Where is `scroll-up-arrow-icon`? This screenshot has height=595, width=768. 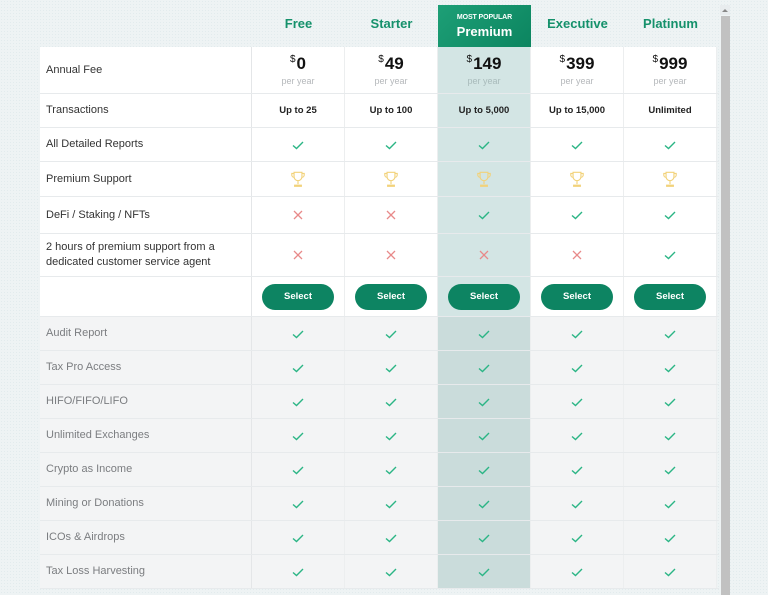
scroll-up-arrow-icon is located at coordinates (725, 10).